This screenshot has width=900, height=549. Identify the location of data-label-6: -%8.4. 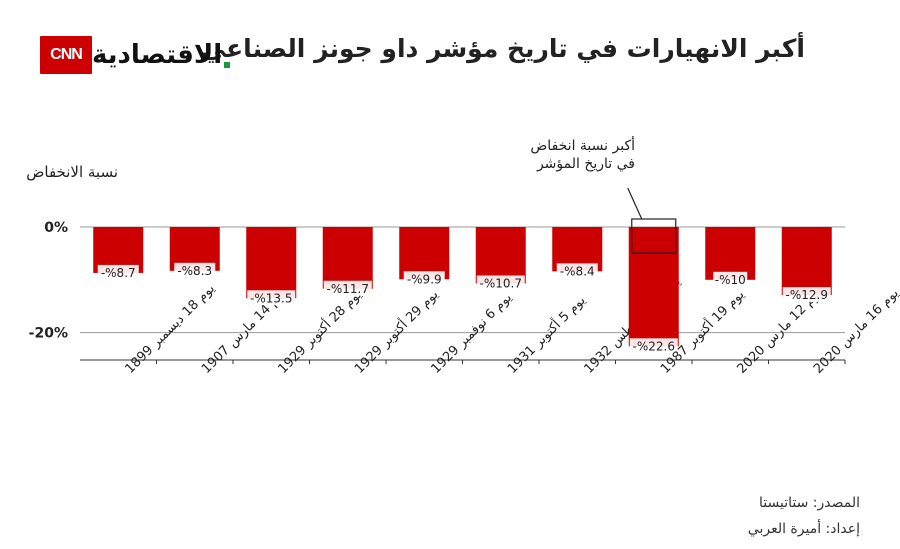
(577, 271).